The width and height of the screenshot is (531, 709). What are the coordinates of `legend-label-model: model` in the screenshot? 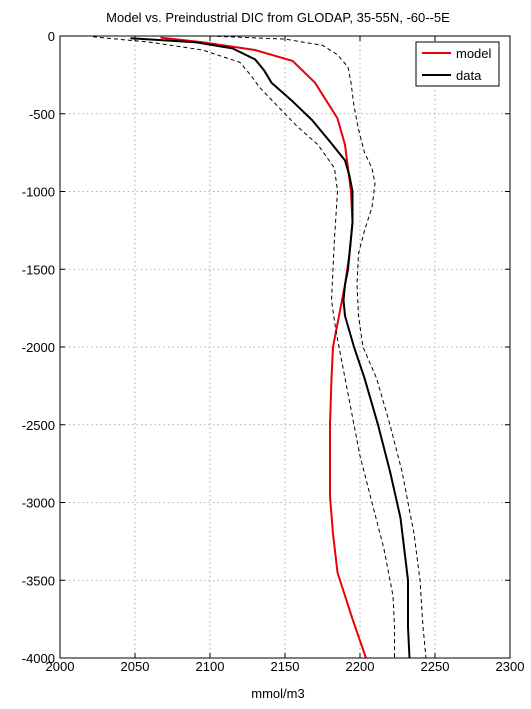 It's located at (474, 53).